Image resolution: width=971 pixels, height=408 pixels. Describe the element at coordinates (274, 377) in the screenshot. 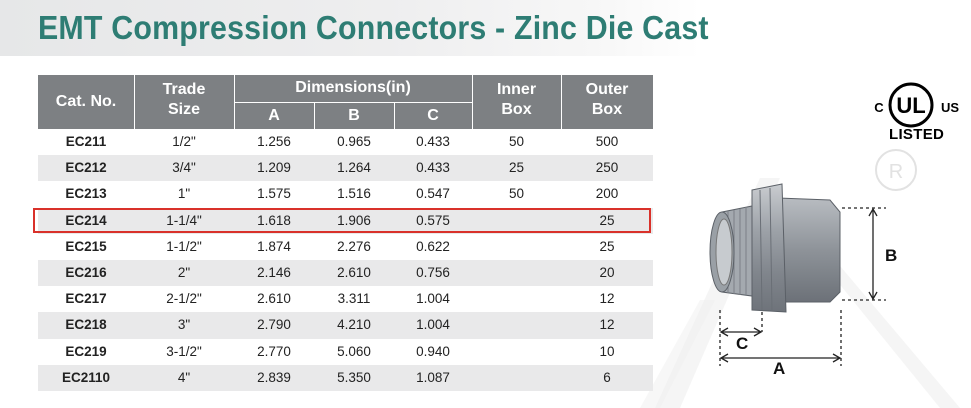

I see `cell-dim-a: 2.839` at that location.